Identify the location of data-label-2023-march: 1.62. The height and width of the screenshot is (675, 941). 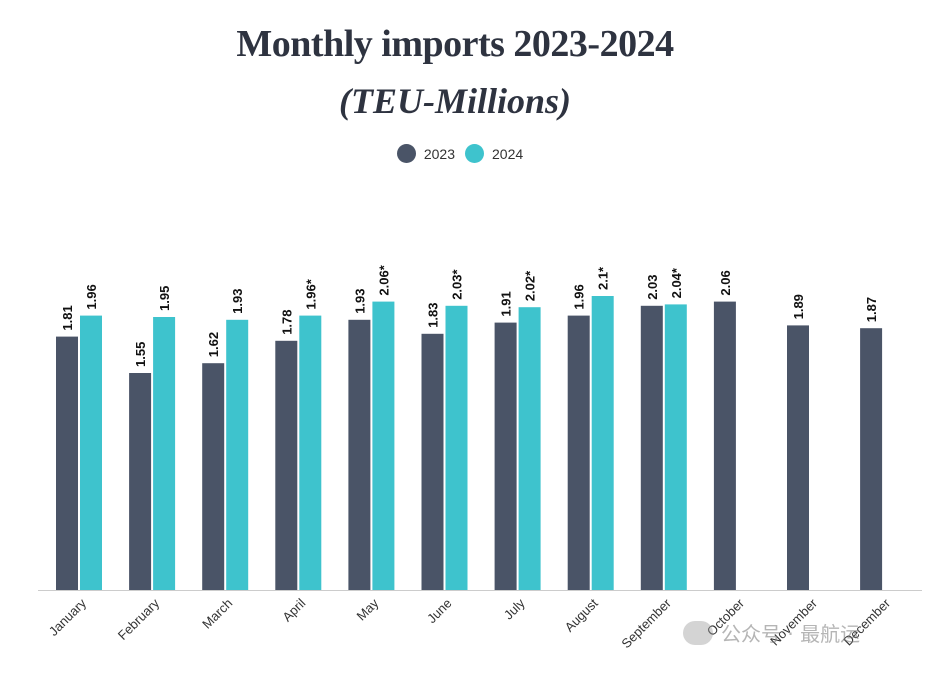
(213, 344).